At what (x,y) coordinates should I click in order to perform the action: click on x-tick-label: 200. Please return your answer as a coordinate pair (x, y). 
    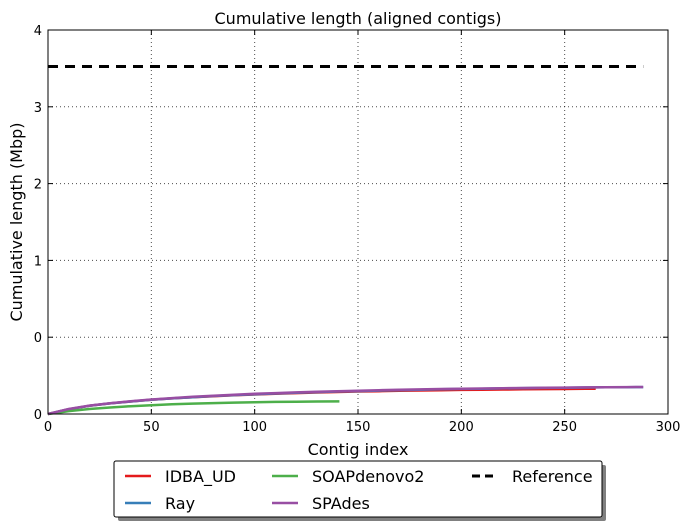
    Looking at the image, I should click on (461, 427).